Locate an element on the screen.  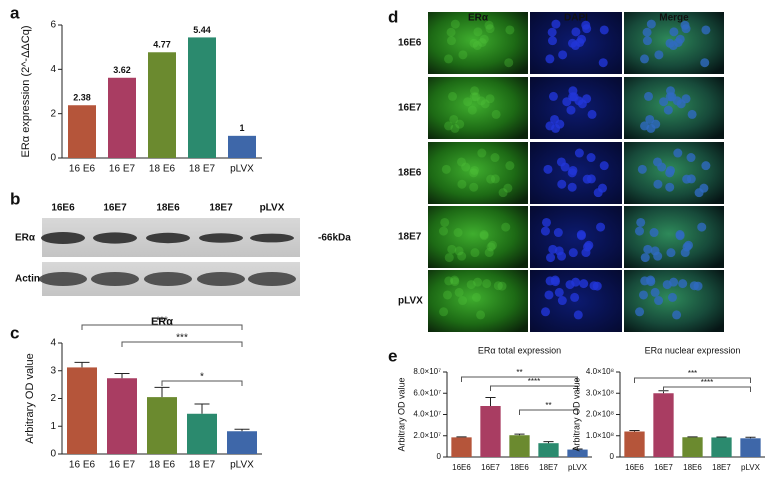
row-label: 18E6 is located at coordinates (410, 173).